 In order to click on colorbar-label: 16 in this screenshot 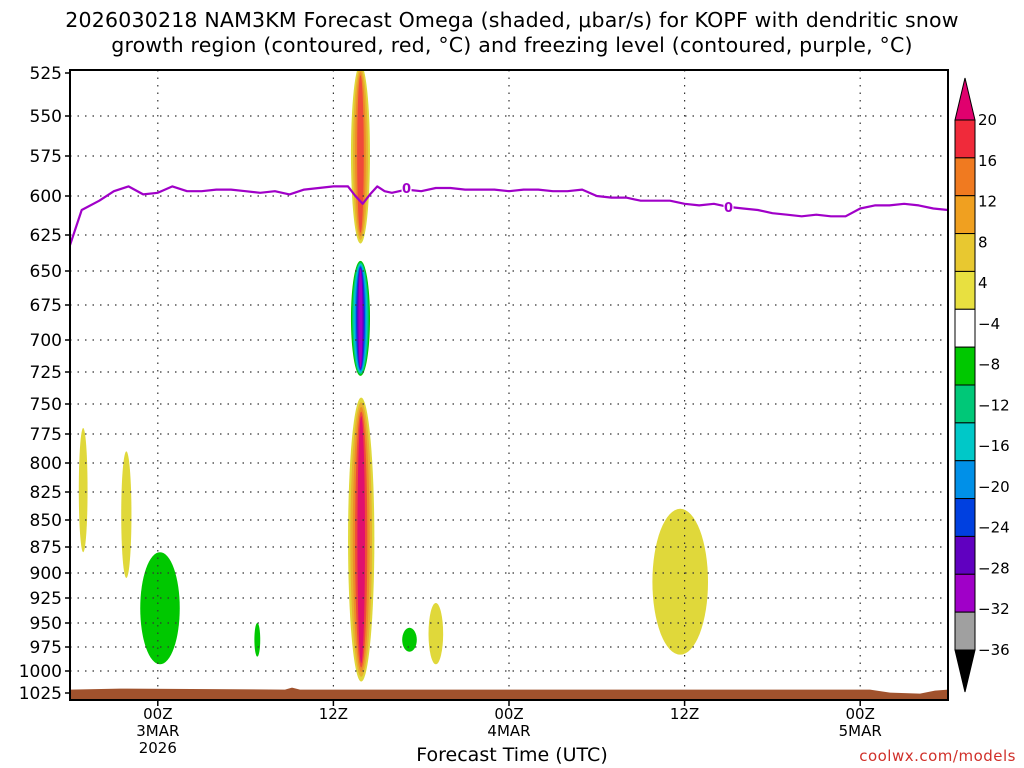, I will do `click(987, 161)`.